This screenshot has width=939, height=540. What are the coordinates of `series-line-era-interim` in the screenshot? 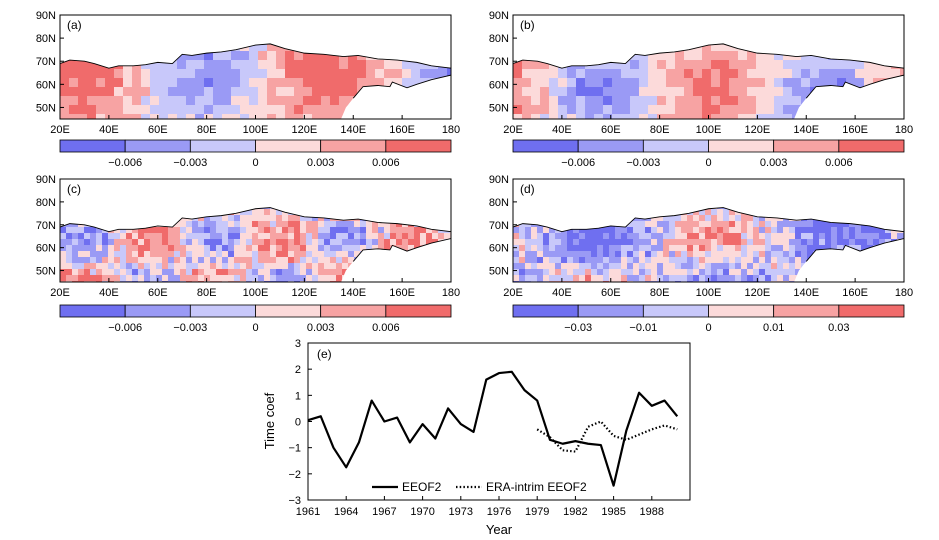 It's located at (607, 436).